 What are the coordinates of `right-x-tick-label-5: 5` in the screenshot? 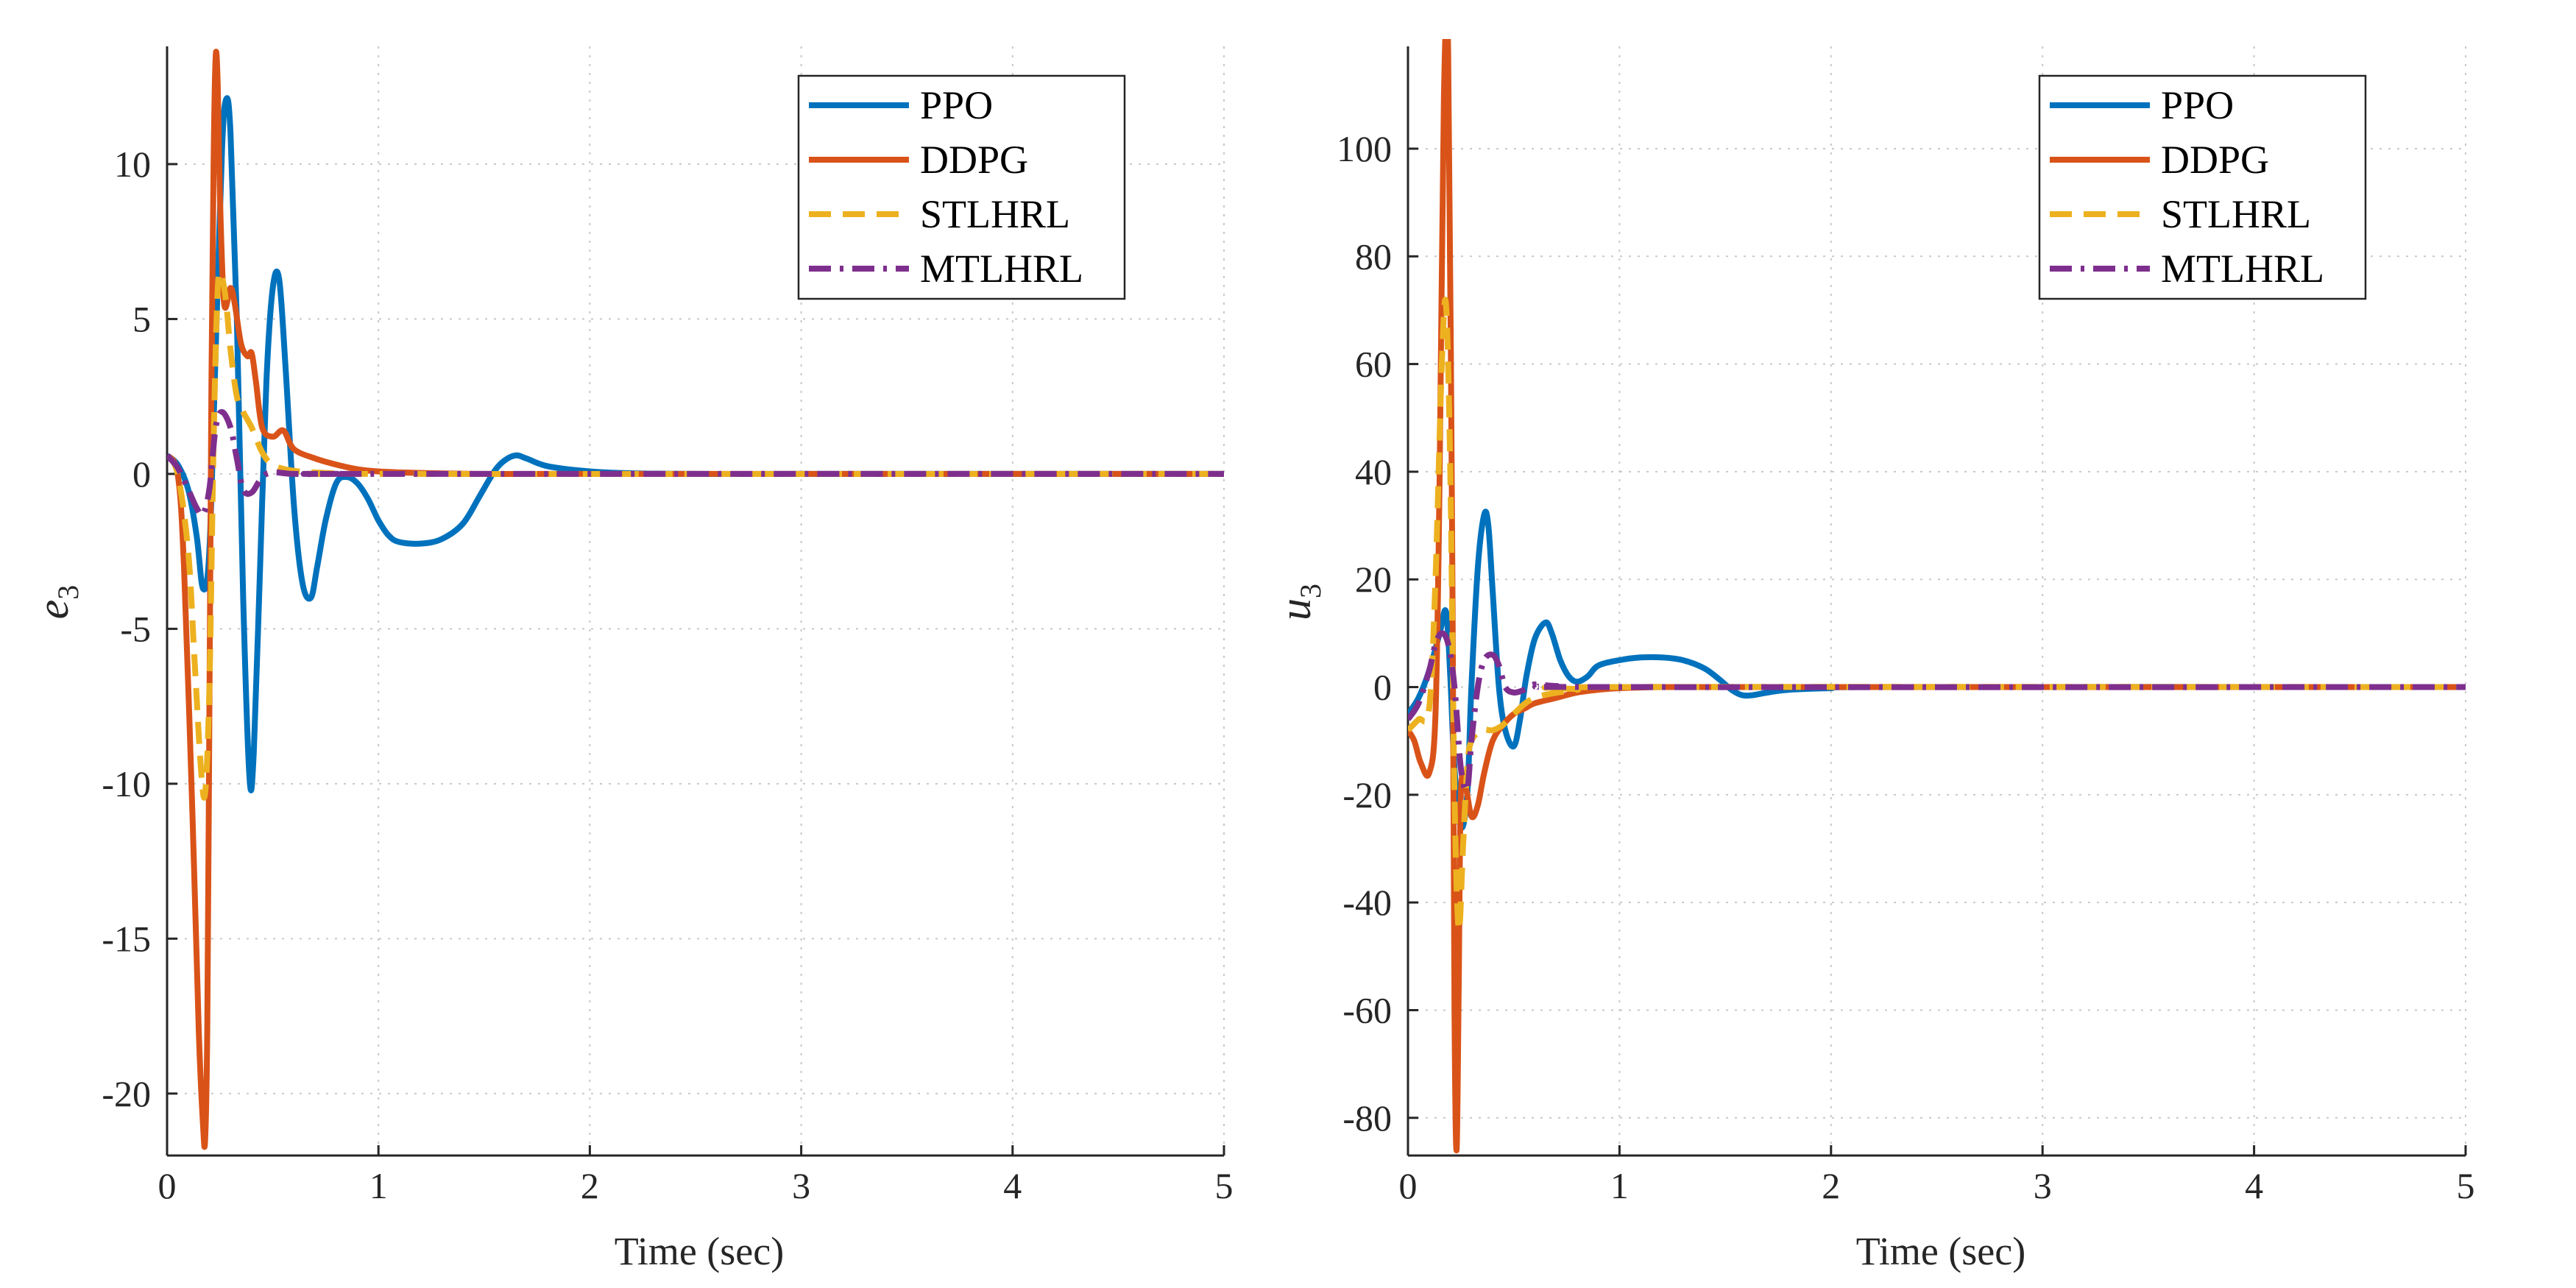 It's located at (2466, 1185).